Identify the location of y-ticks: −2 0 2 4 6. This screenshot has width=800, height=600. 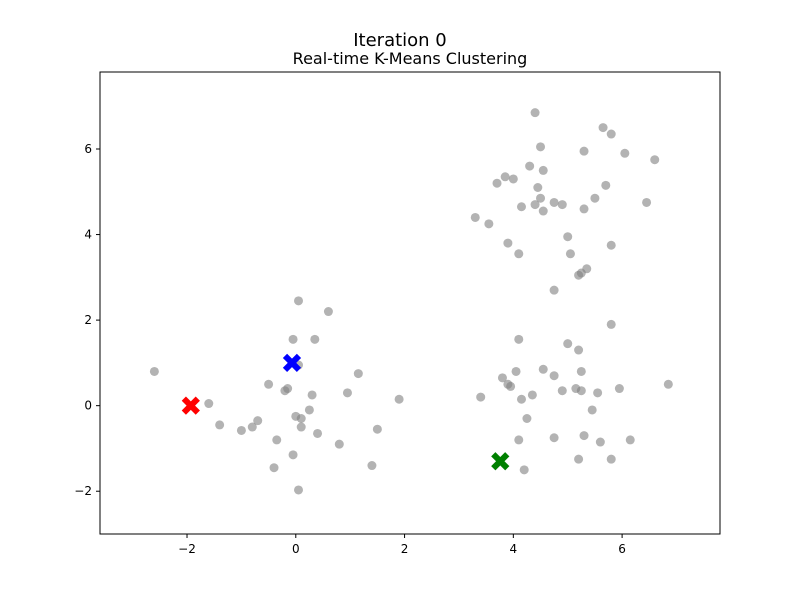
(87, 320).